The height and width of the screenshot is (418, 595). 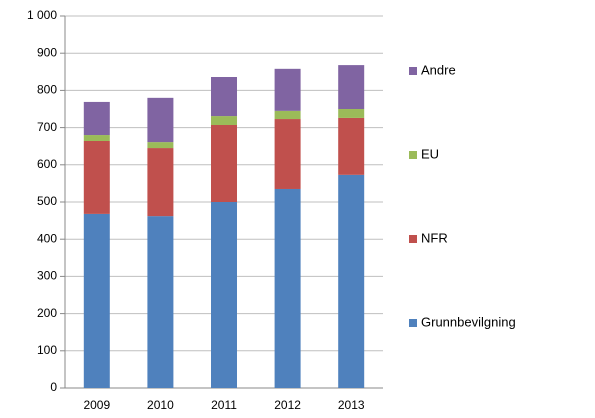 I want to click on legend-label: Grunnbevilgning, so click(x=468, y=321).